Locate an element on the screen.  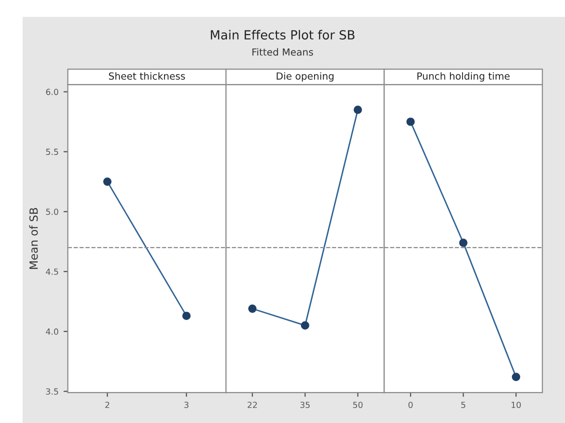
y-axis-title: Mean of SB is located at coordinates (33, 238).